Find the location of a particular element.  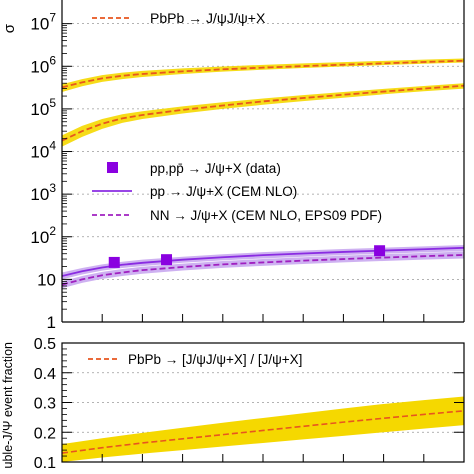

bottom-y-tick-label: 0.4 is located at coordinates (45, 374).